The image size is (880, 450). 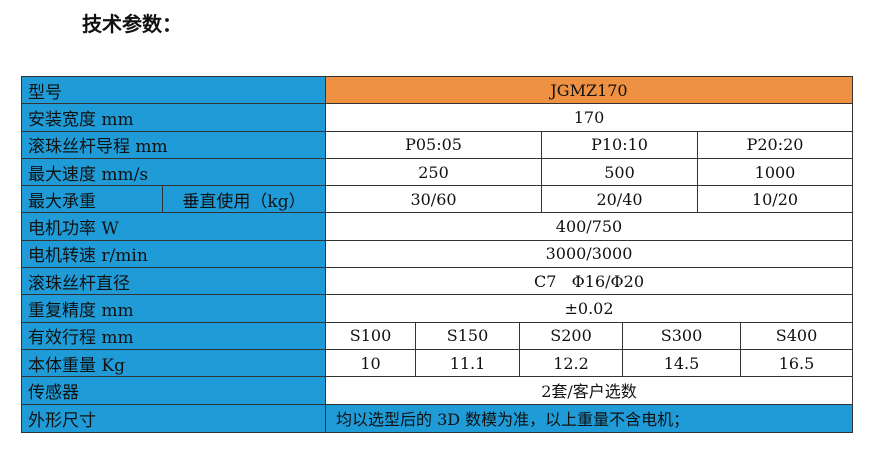 What do you see at coordinates (620, 144) in the screenshot?
I see `cell-value: P10:10` at bounding box center [620, 144].